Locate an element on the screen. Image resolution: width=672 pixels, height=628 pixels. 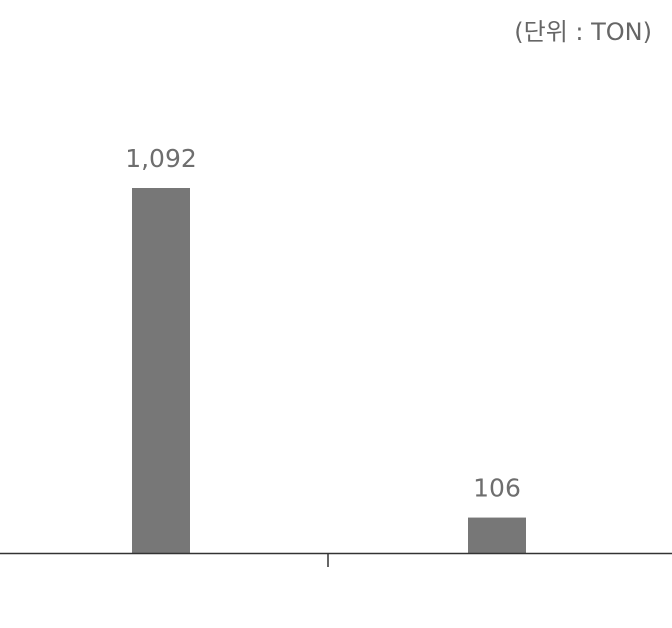
bar-value-label-2: 106 is located at coordinates (497, 488).